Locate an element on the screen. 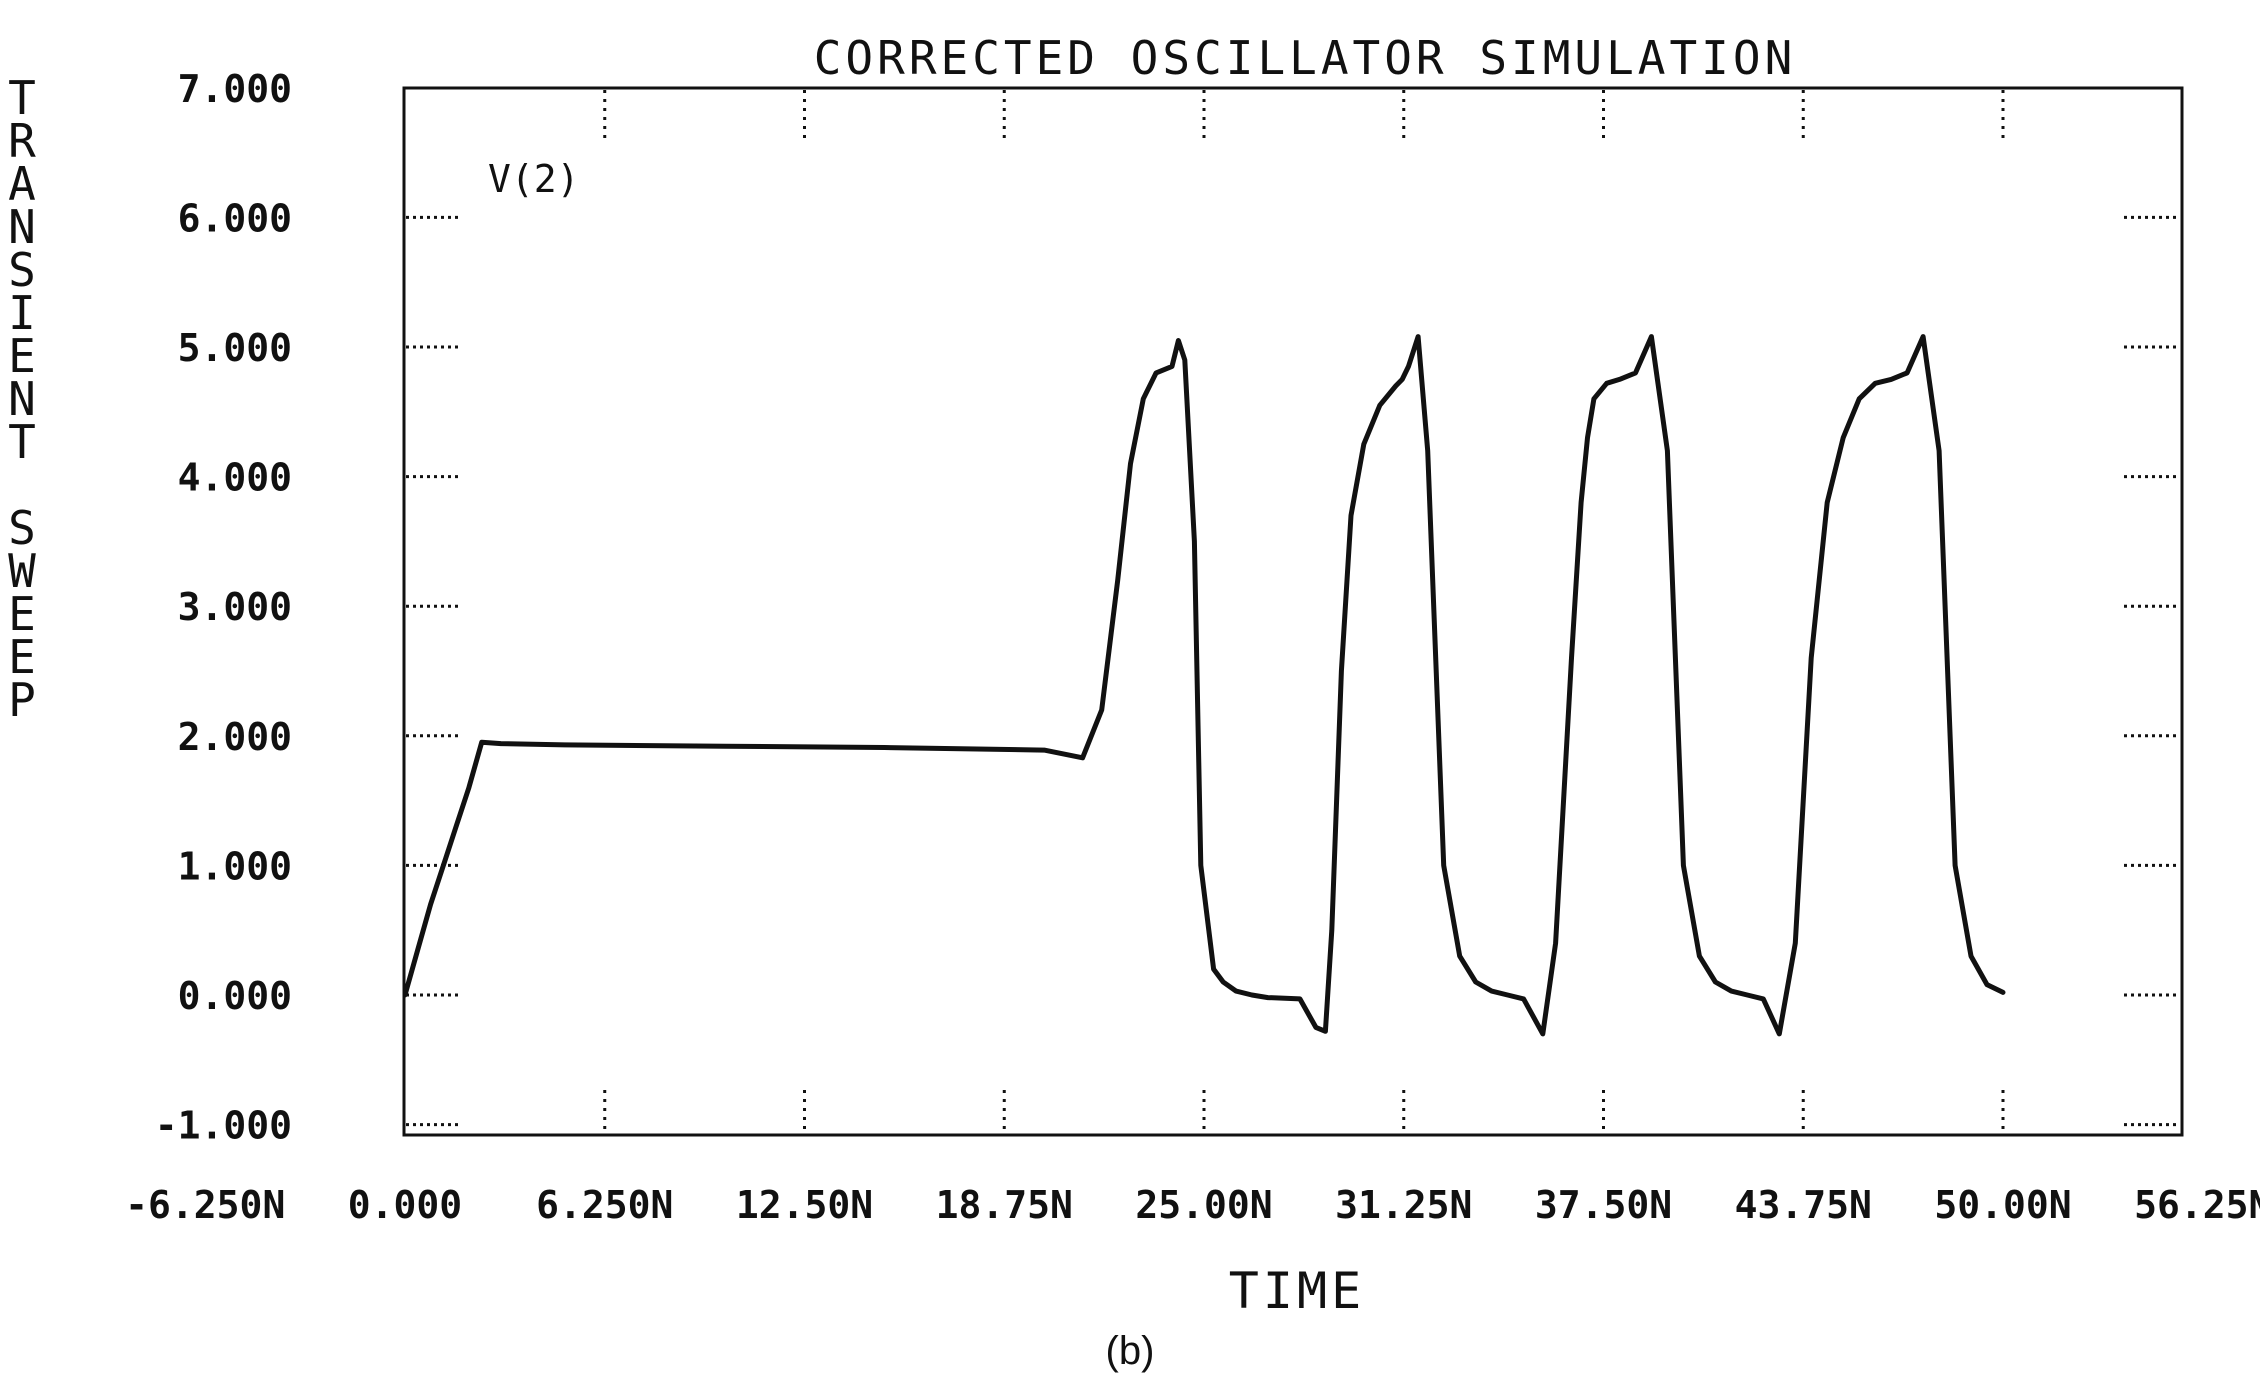  y-axis-label-char-2: A is located at coordinates (22, 184).